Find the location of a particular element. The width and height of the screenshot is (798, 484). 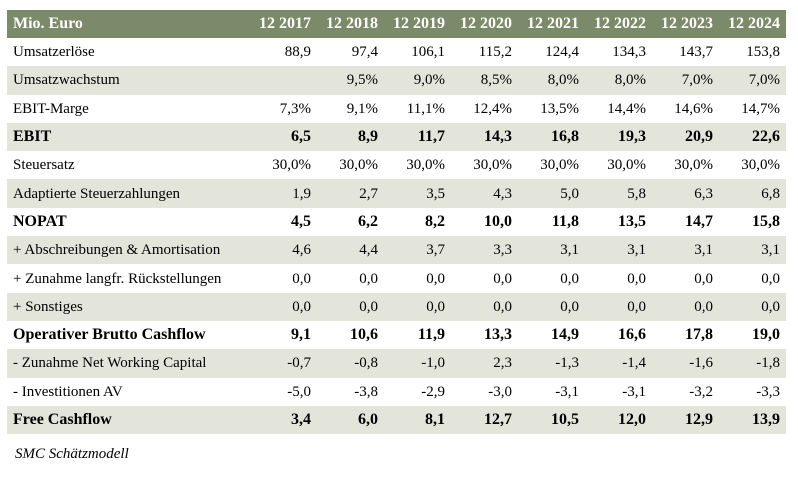

header-year: 12 2018 is located at coordinates (350, 24).